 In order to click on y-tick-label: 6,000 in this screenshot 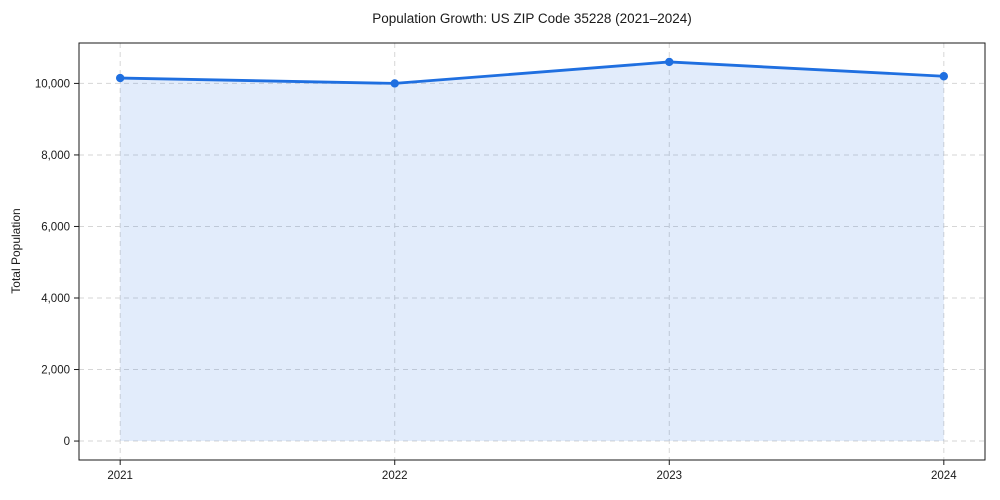, I will do `click(55, 227)`.